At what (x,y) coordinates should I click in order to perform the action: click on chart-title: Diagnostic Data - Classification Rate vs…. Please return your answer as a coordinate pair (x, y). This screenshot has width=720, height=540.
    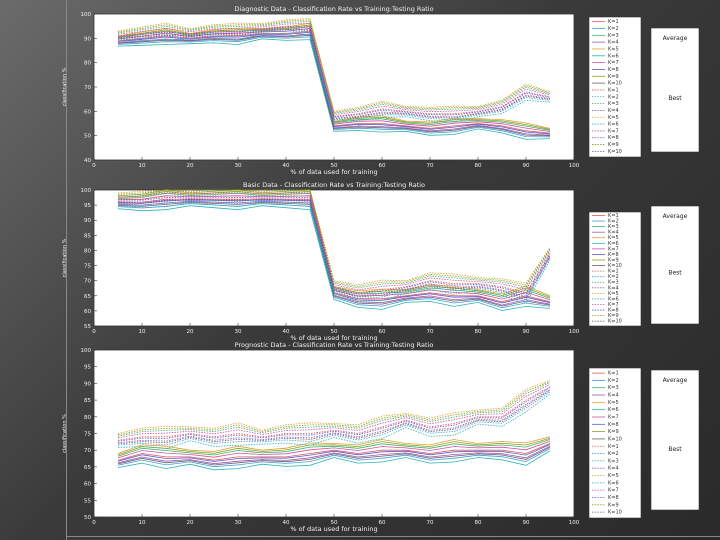
    Looking at the image, I should click on (333, 9).